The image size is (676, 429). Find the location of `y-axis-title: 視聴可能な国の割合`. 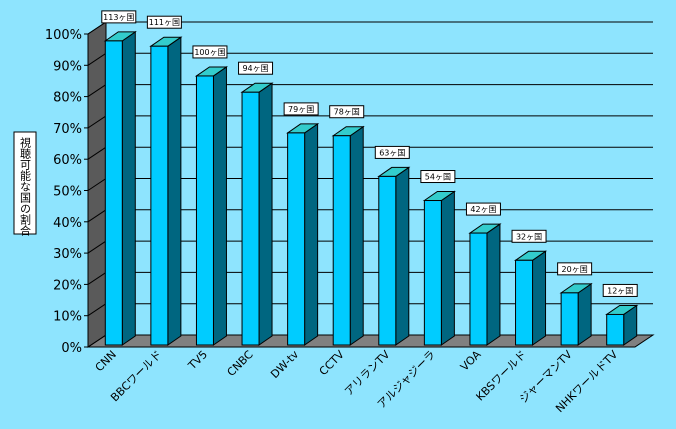

y-axis-title: 視聴可能な国の割合 is located at coordinates (25, 186).